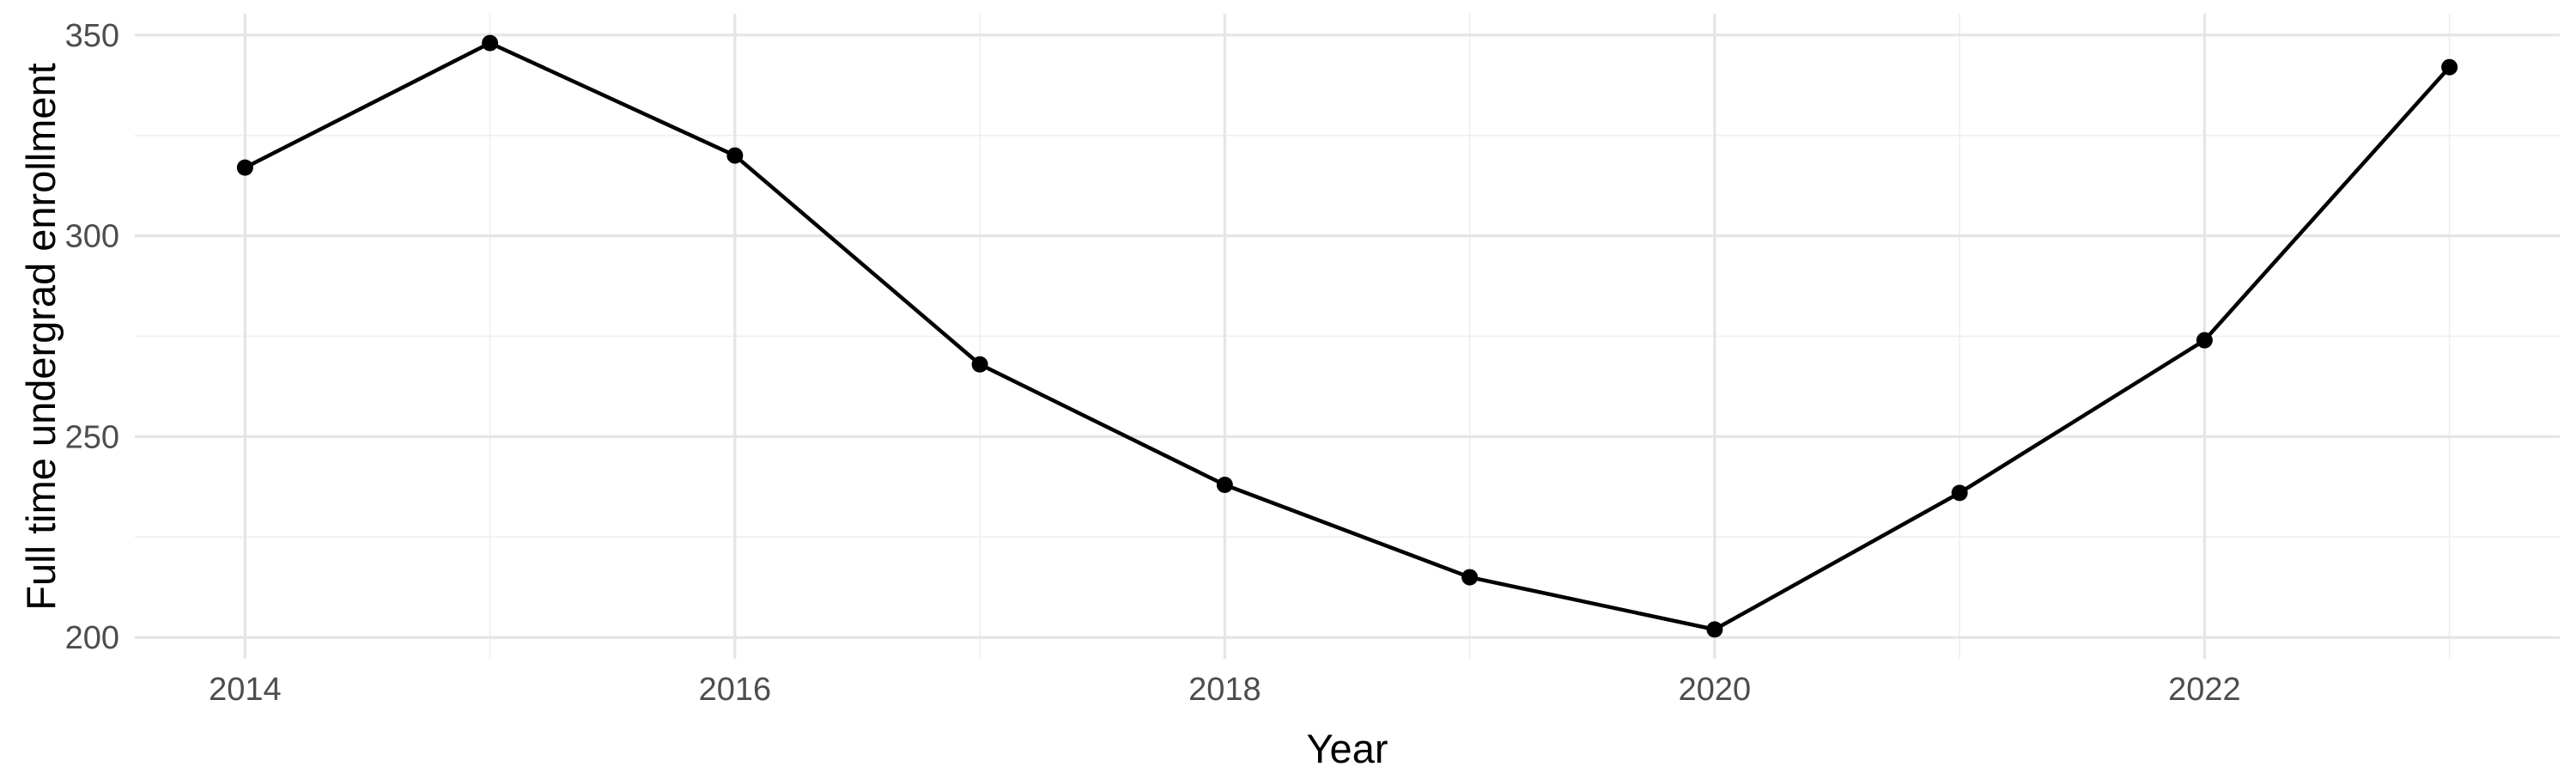  Describe the element at coordinates (2204, 690) in the screenshot. I see `x-tick-label: 2022` at that location.